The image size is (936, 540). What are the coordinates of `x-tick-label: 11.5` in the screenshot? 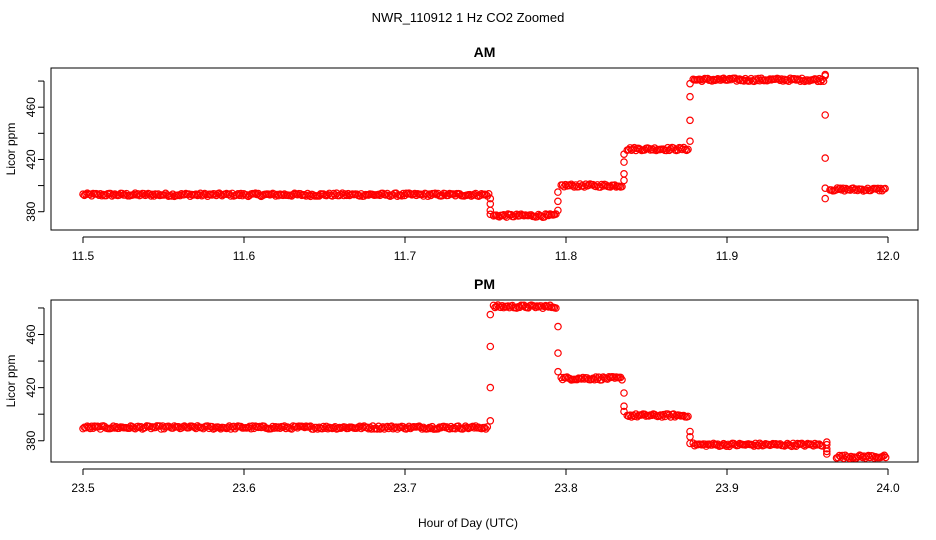 It's located at (83, 256).